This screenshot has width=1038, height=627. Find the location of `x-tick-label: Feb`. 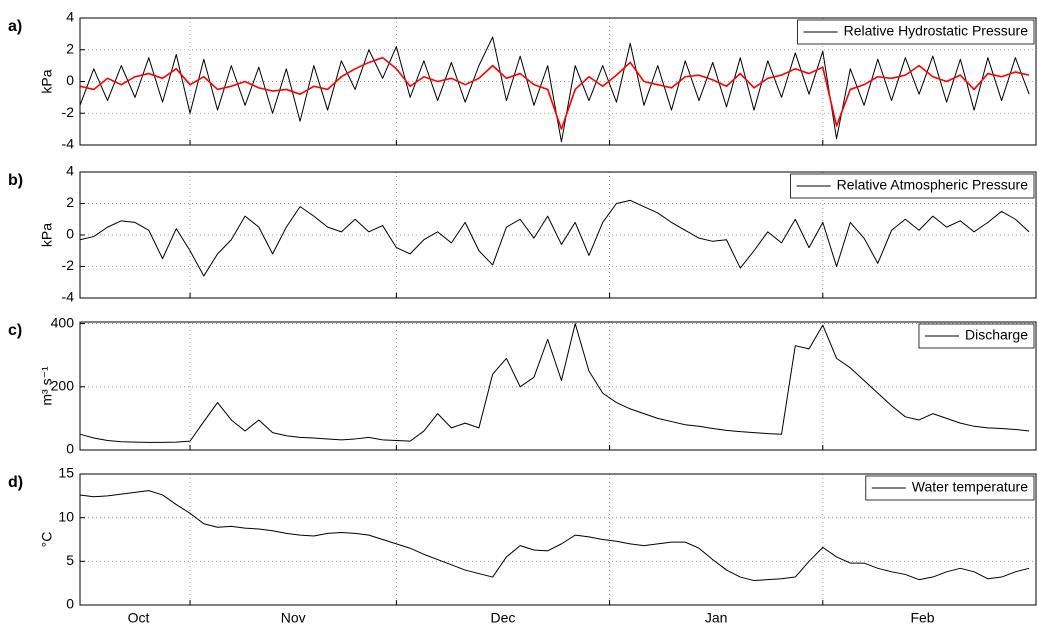

x-tick-label: Feb is located at coordinates (922, 618).